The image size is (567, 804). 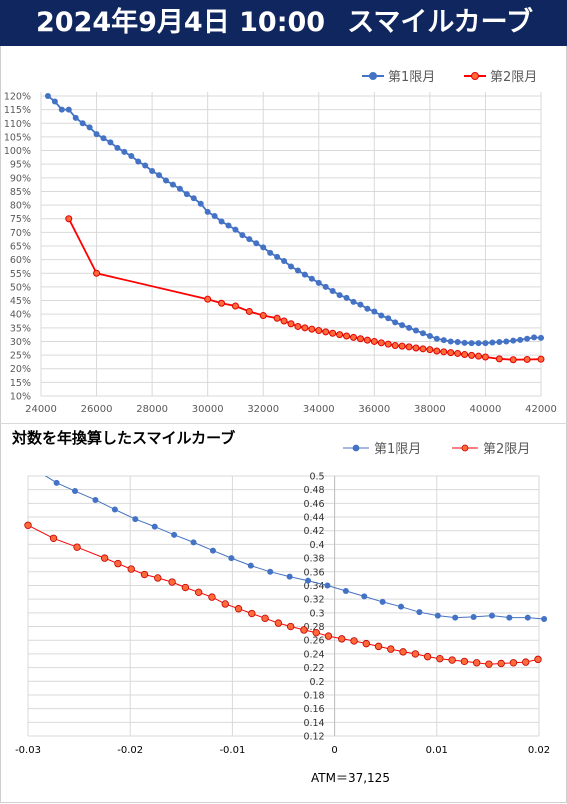 What do you see at coordinates (486, 409) in the screenshot?
I see `x-tick-label: 40000` at bounding box center [486, 409].